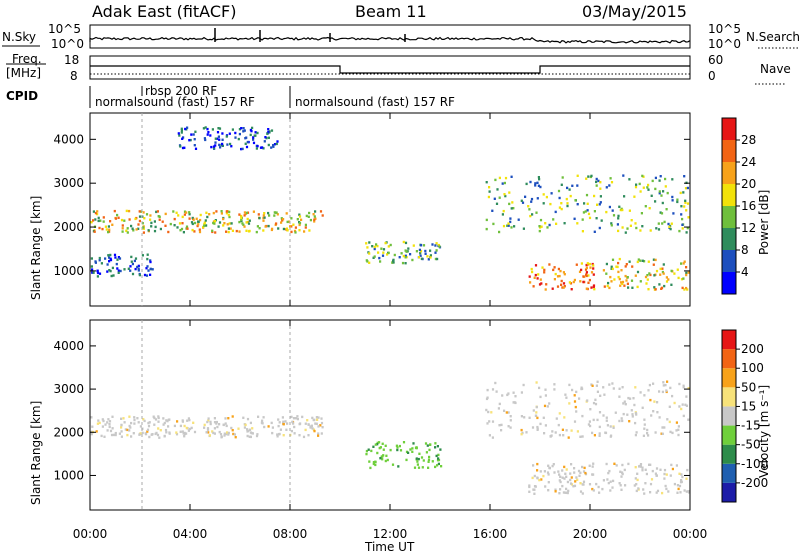 The height and width of the screenshot is (554, 800). What do you see at coordinates (729, 378) in the screenshot?
I see `colorbar-segment` at bounding box center [729, 378].